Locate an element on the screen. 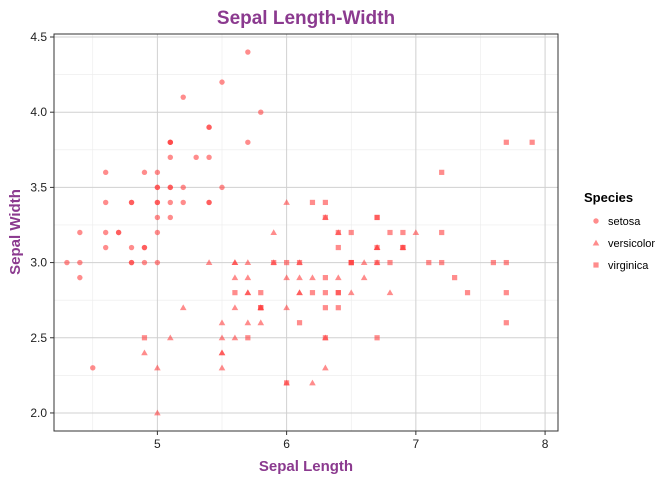 The width and height of the screenshot is (672, 480). y-tick-label: 2.0 is located at coordinates (38, 413).